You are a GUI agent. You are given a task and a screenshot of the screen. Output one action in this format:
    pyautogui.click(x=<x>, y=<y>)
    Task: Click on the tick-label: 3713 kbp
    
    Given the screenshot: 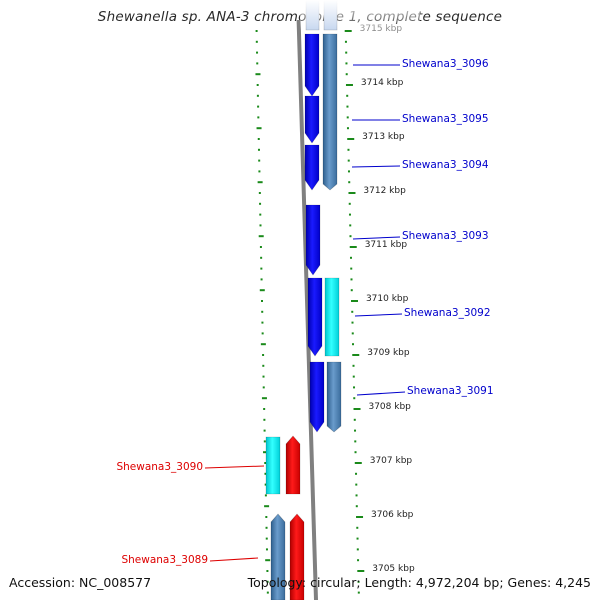 What is the action you would take?
    pyautogui.click(x=383, y=137)
    